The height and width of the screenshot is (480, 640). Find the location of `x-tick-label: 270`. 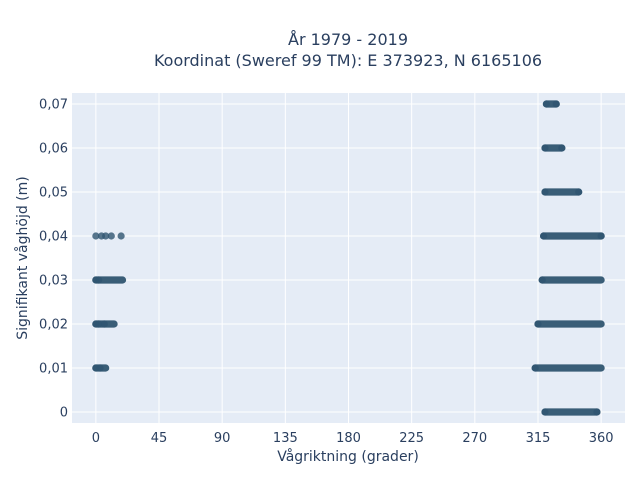

x-tick-label: 270 is located at coordinates (474, 438).